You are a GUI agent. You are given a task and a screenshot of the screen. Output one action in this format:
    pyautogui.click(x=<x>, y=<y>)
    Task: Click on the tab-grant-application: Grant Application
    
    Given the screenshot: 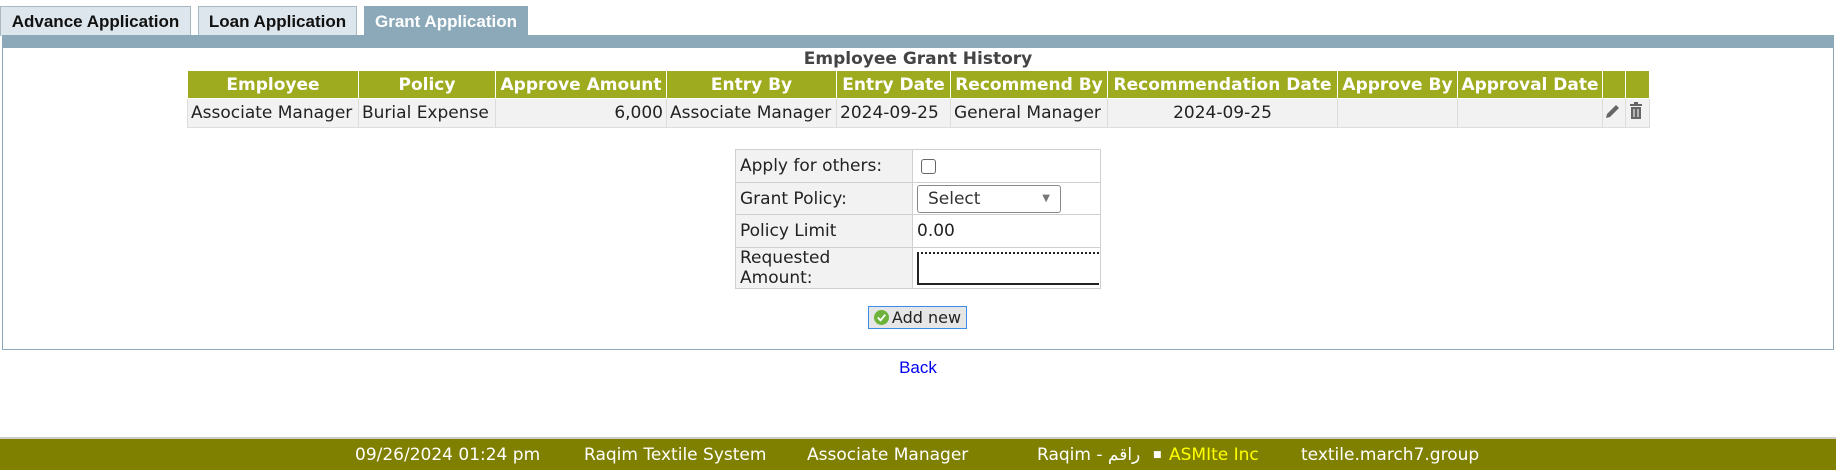 What is the action you would take?
    pyautogui.click(x=446, y=21)
    